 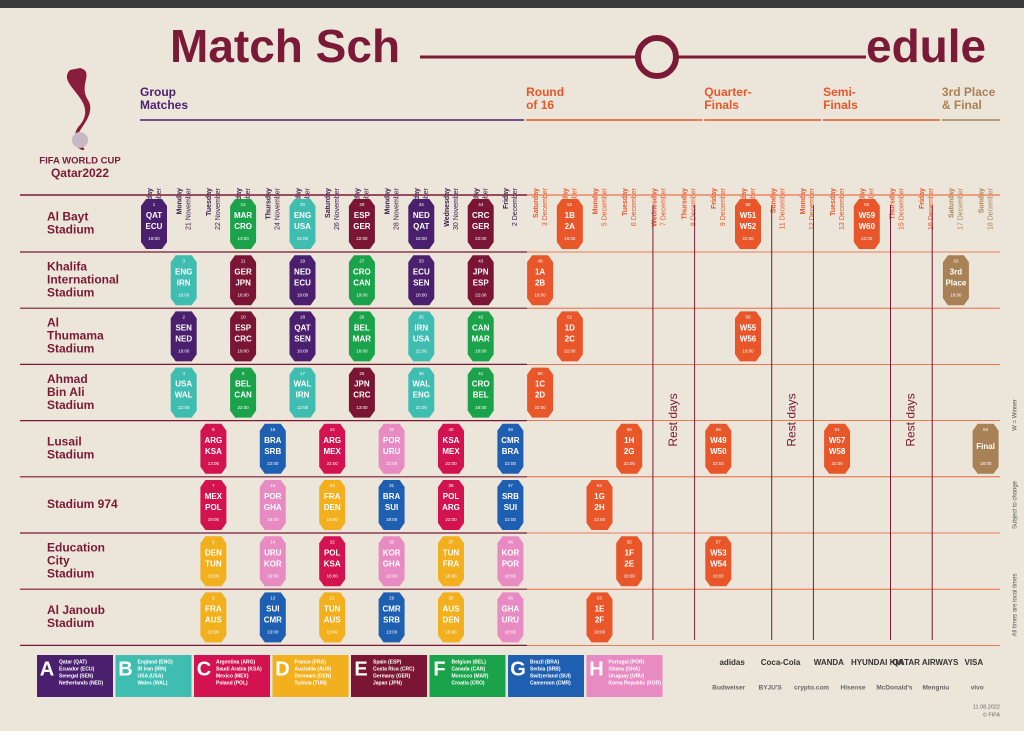 What do you see at coordinates (599, 507) in the screenshot?
I see `match-team: 2H` at bounding box center [599, 507].